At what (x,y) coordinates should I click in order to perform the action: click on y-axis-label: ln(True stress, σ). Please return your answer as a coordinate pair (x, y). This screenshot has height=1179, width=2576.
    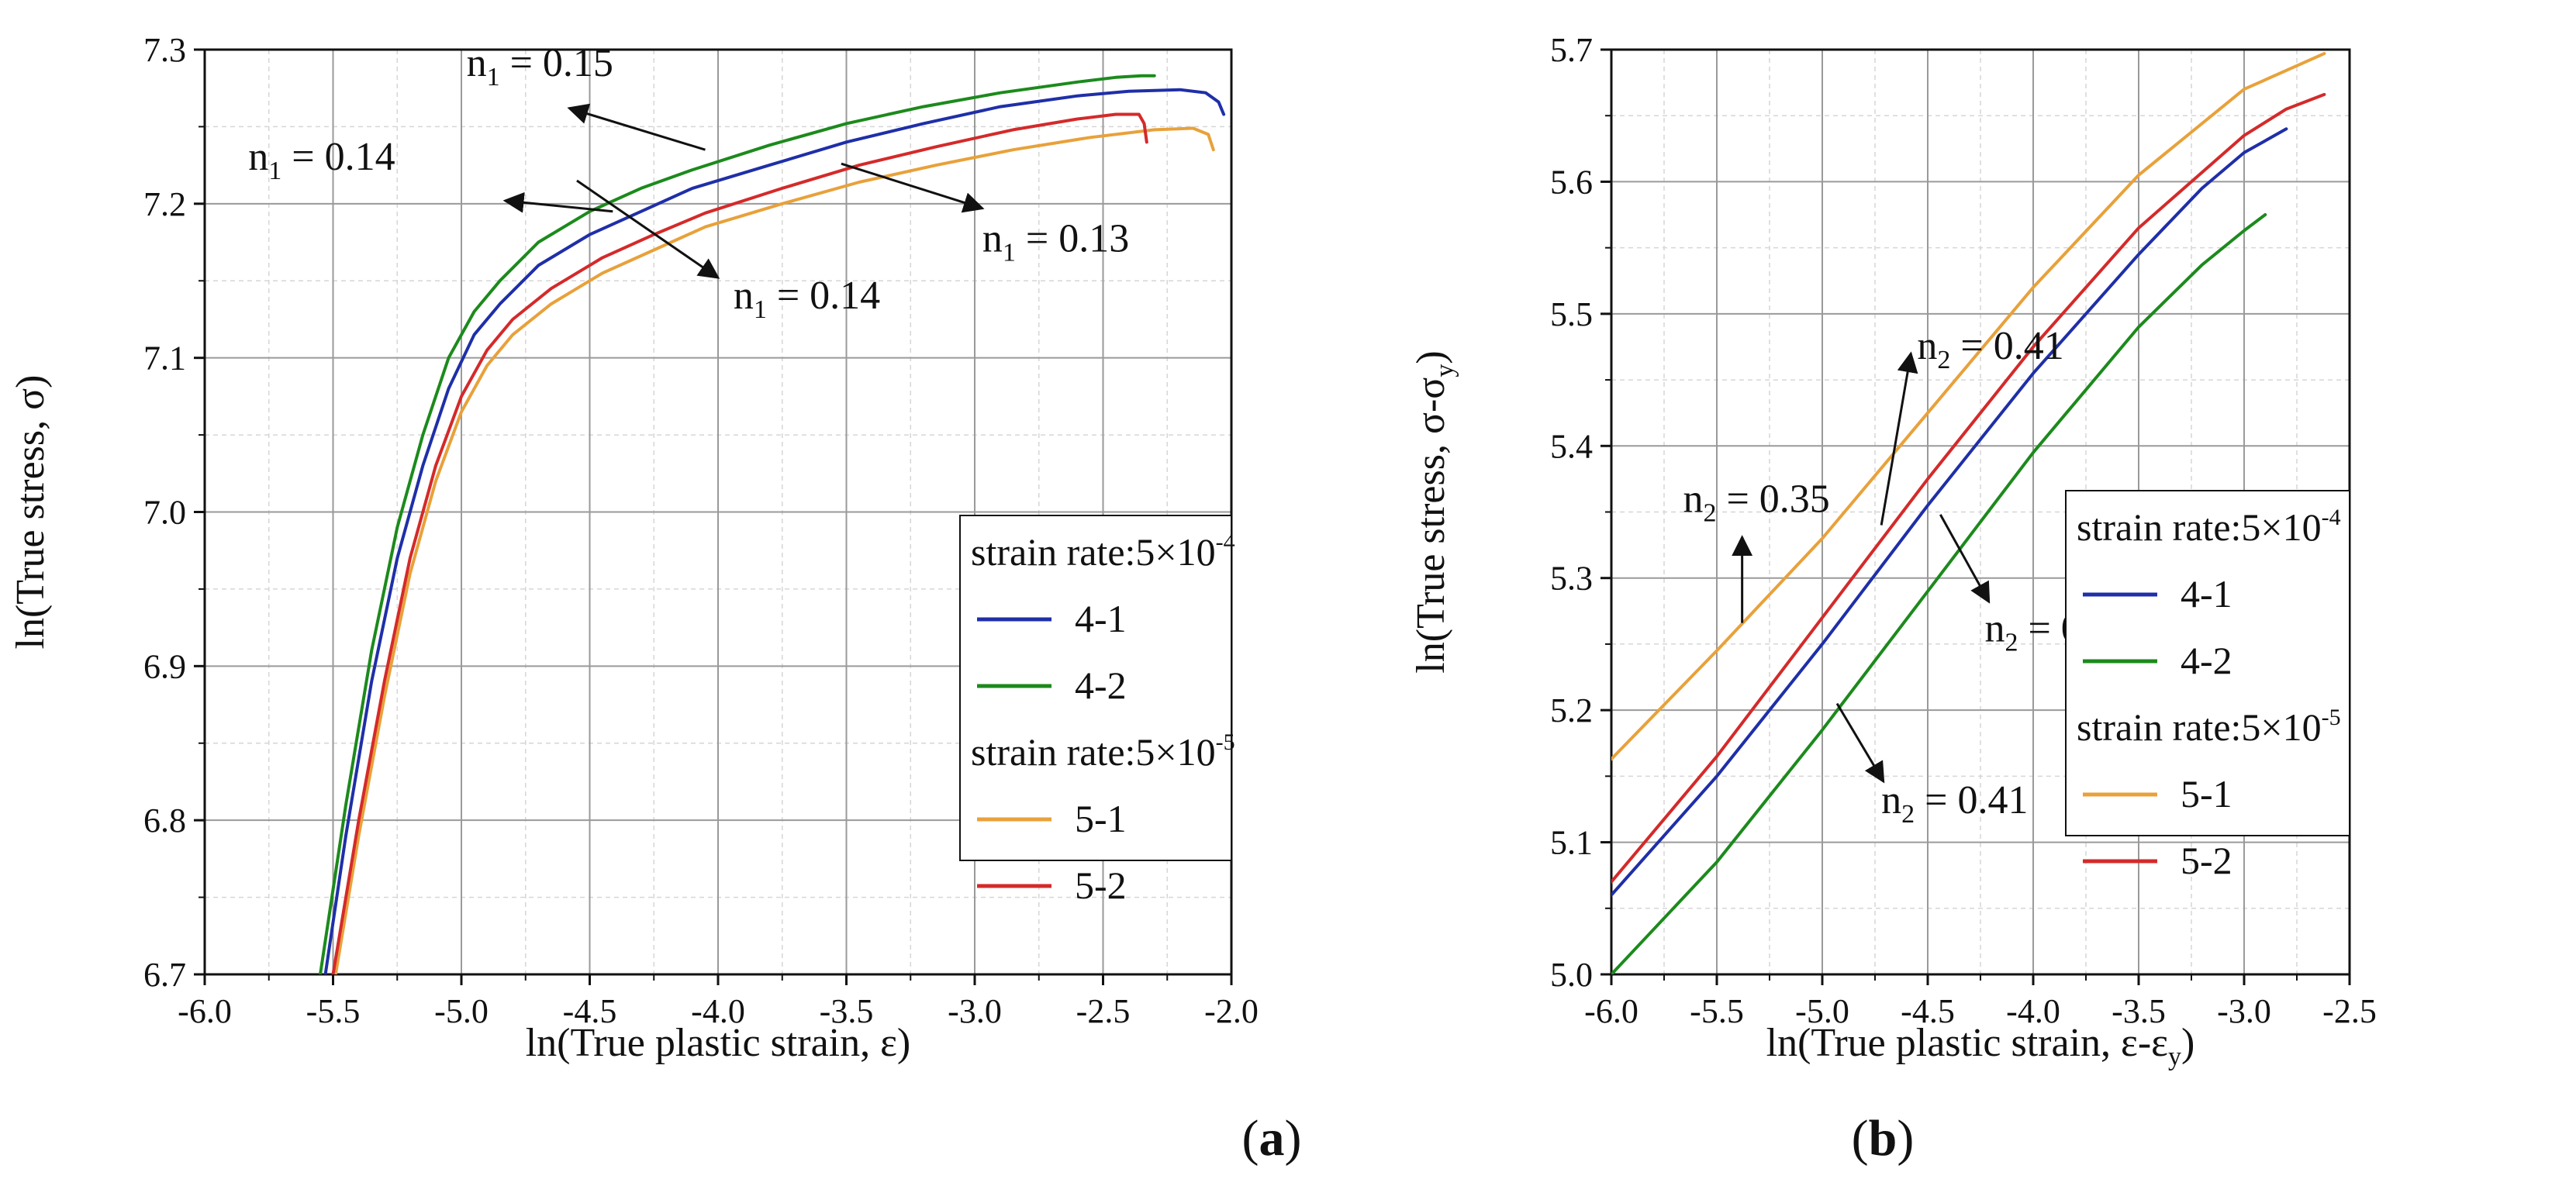
    Looking at the image, I should click on (31, 512).